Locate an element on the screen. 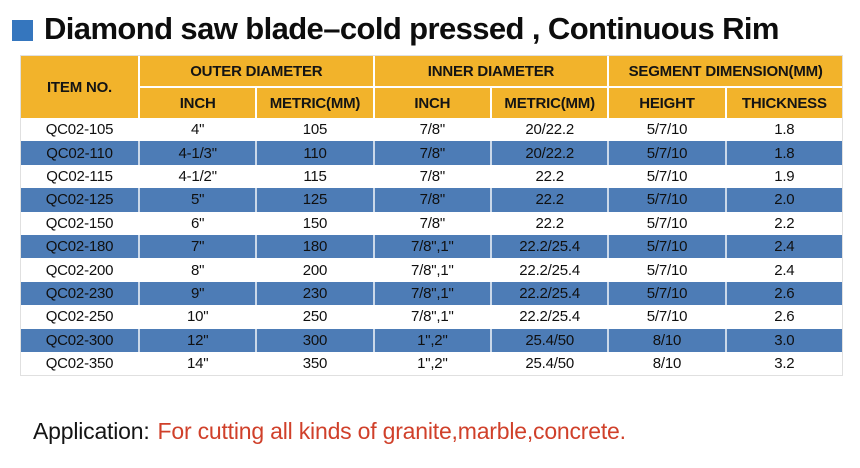 This screenshot has width=860, height=468. value-cell: 125 is located at coordinates (313, 200).